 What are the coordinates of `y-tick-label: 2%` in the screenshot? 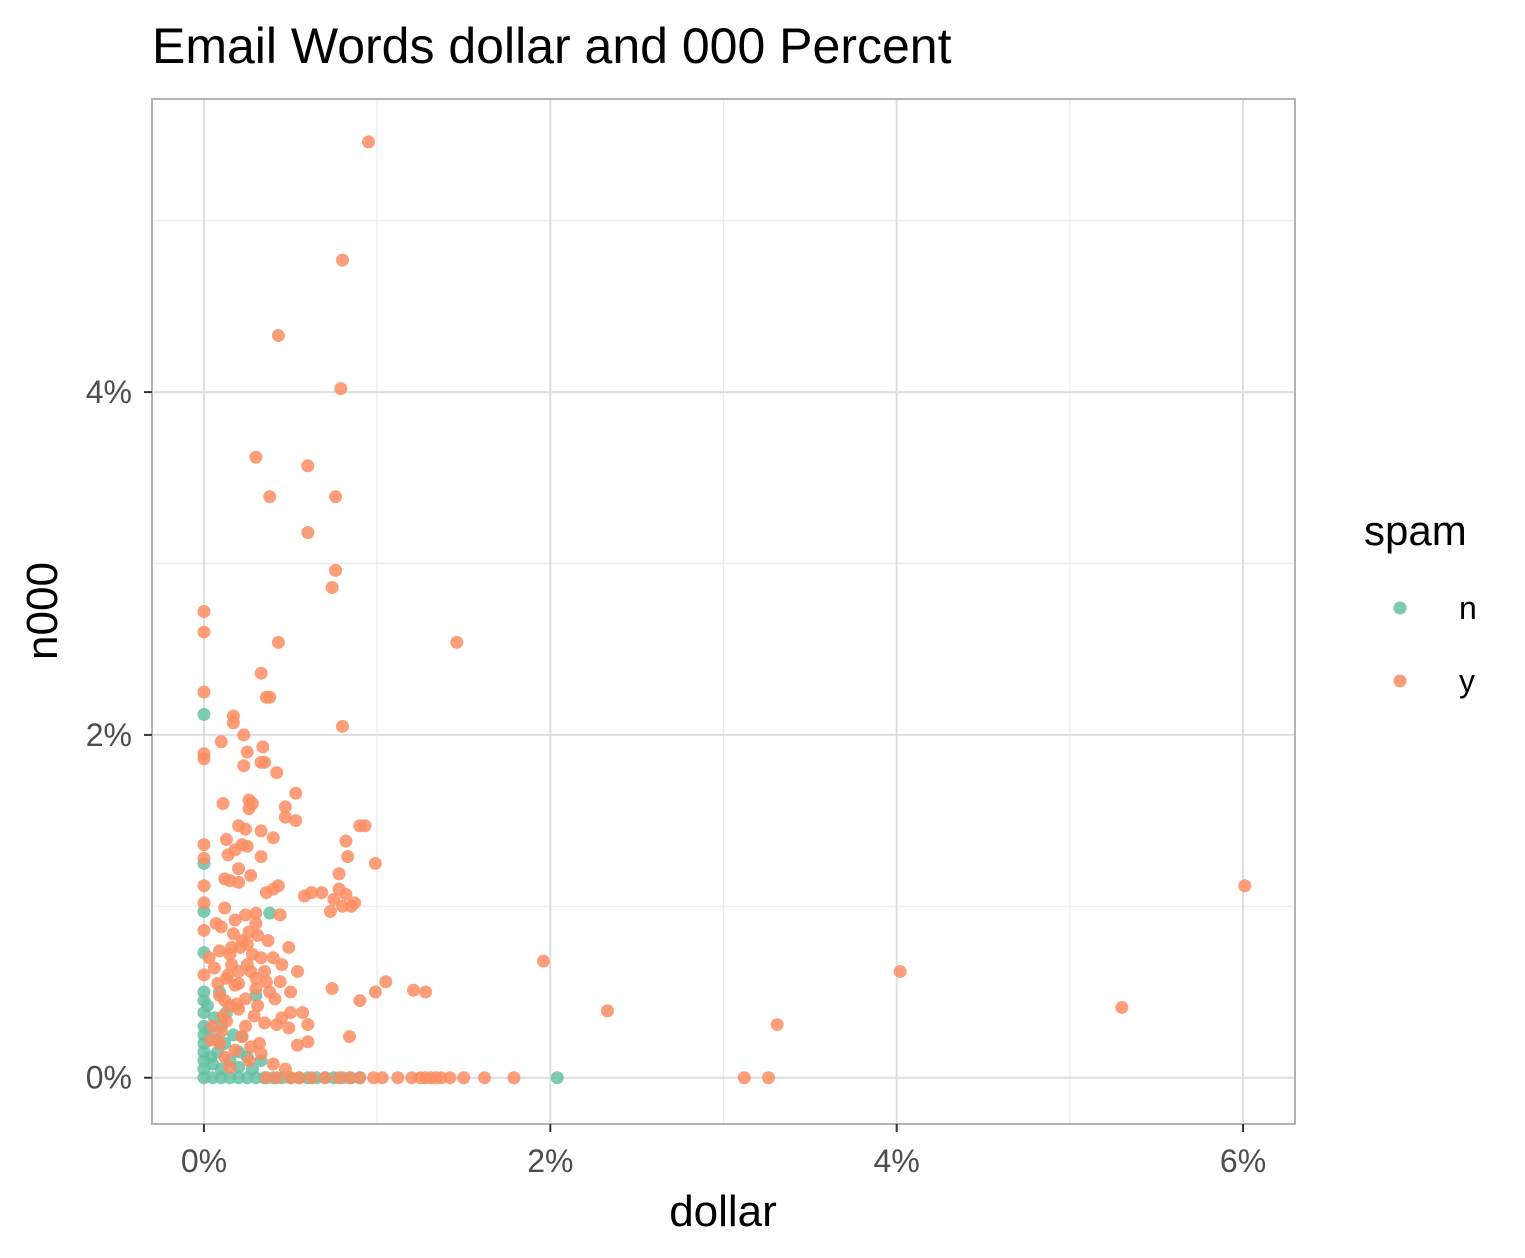 It's located at (109, 735).